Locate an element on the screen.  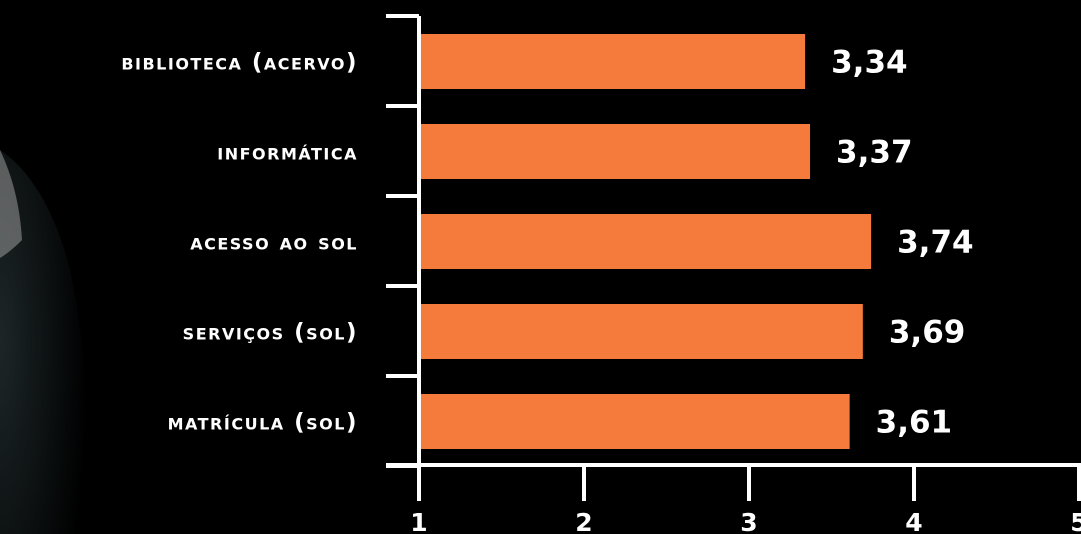
category-label-1: informática is located at coordinates (287, 153).